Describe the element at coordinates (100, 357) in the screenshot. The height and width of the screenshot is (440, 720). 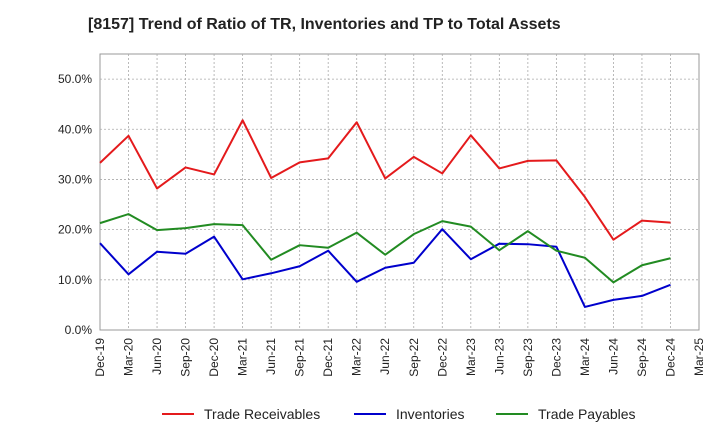
I see `x-tick-label: Dec-19` at that location.